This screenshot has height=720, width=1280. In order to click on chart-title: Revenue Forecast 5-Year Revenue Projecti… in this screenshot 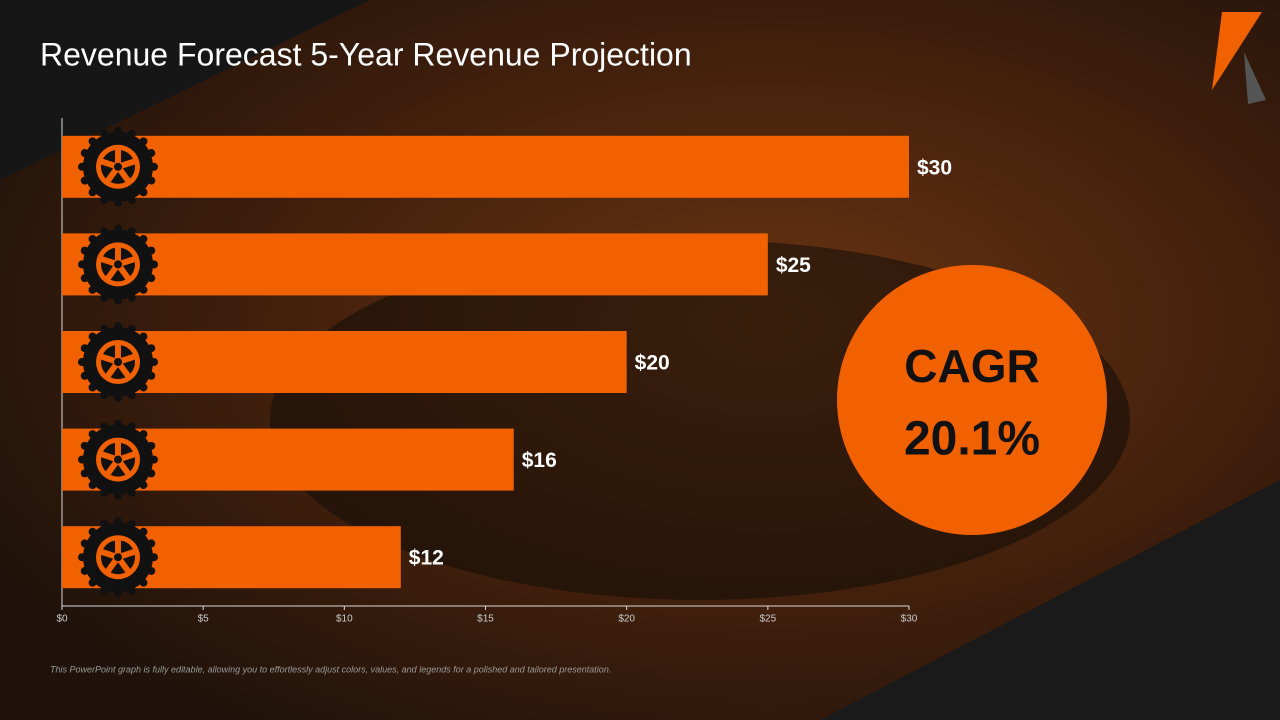, I will do `click(366, 54)`.